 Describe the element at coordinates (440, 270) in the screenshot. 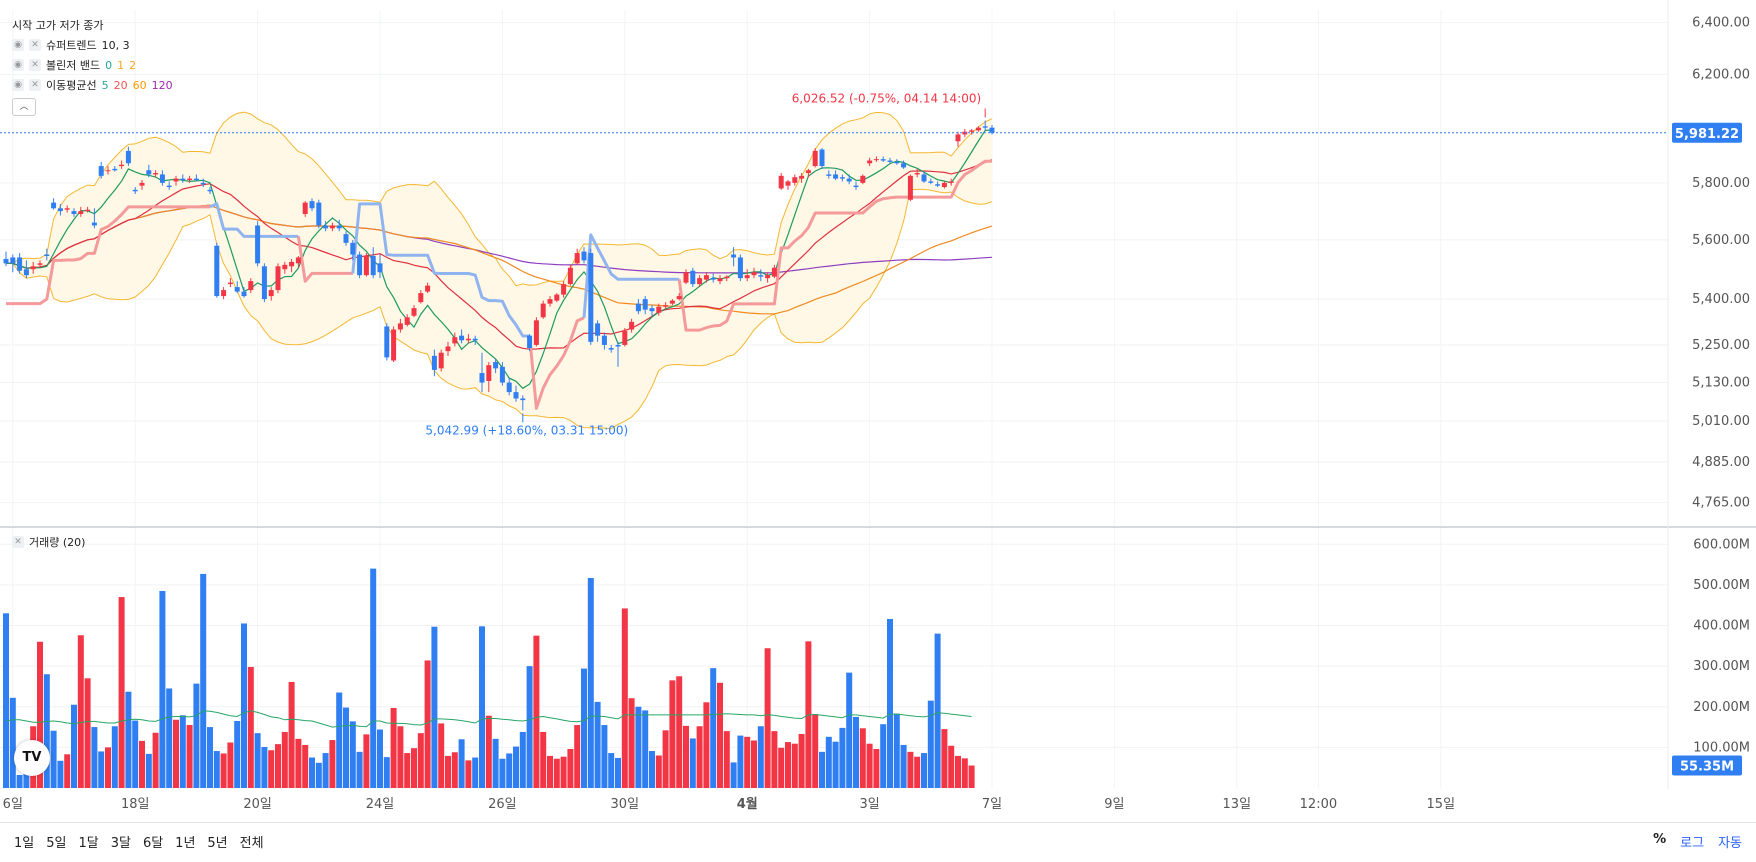

I see `supertrend-down-line` at that location.